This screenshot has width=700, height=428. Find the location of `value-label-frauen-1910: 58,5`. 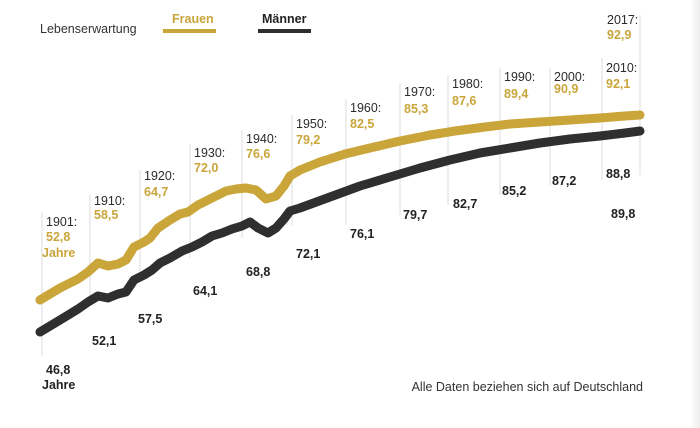

value-label-frauen-1910: 58,5 is located at coordinates (106, 215).